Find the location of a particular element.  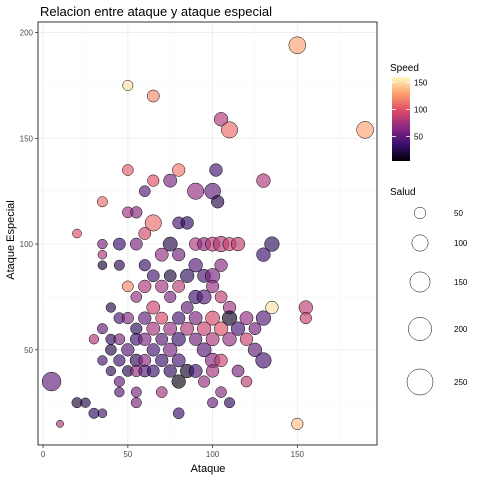

x-tick-label: 150 is located at coordinates (298, 454).